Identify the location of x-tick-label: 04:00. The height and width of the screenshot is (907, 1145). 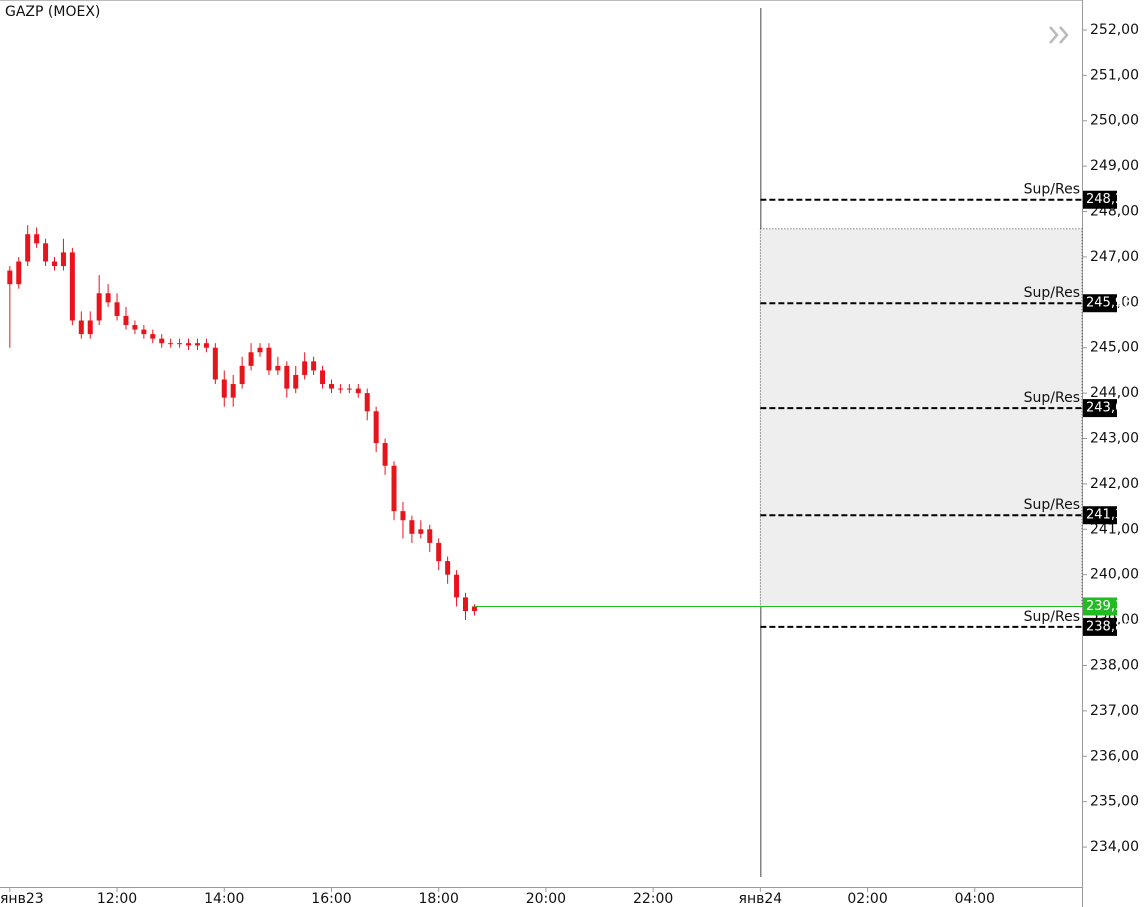
(975, 899).